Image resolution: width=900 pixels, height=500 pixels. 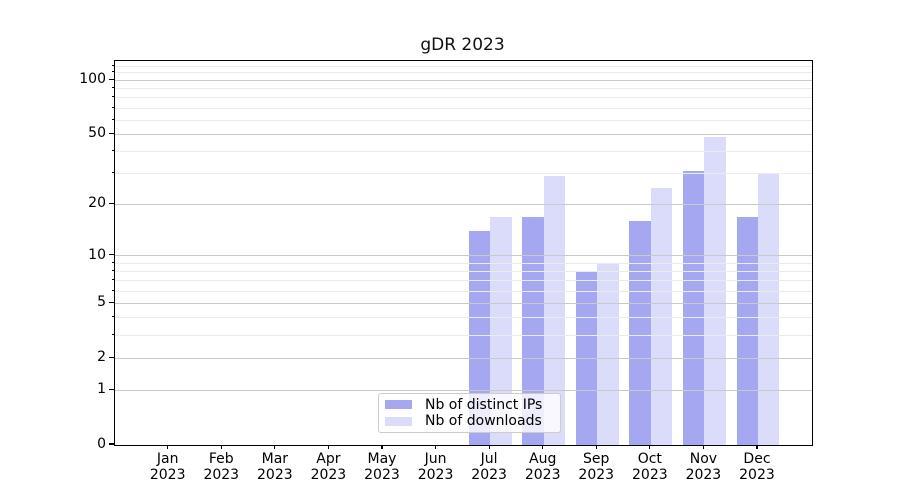 I want to click on bar-downloads-oct, so click(x=661, y=316).